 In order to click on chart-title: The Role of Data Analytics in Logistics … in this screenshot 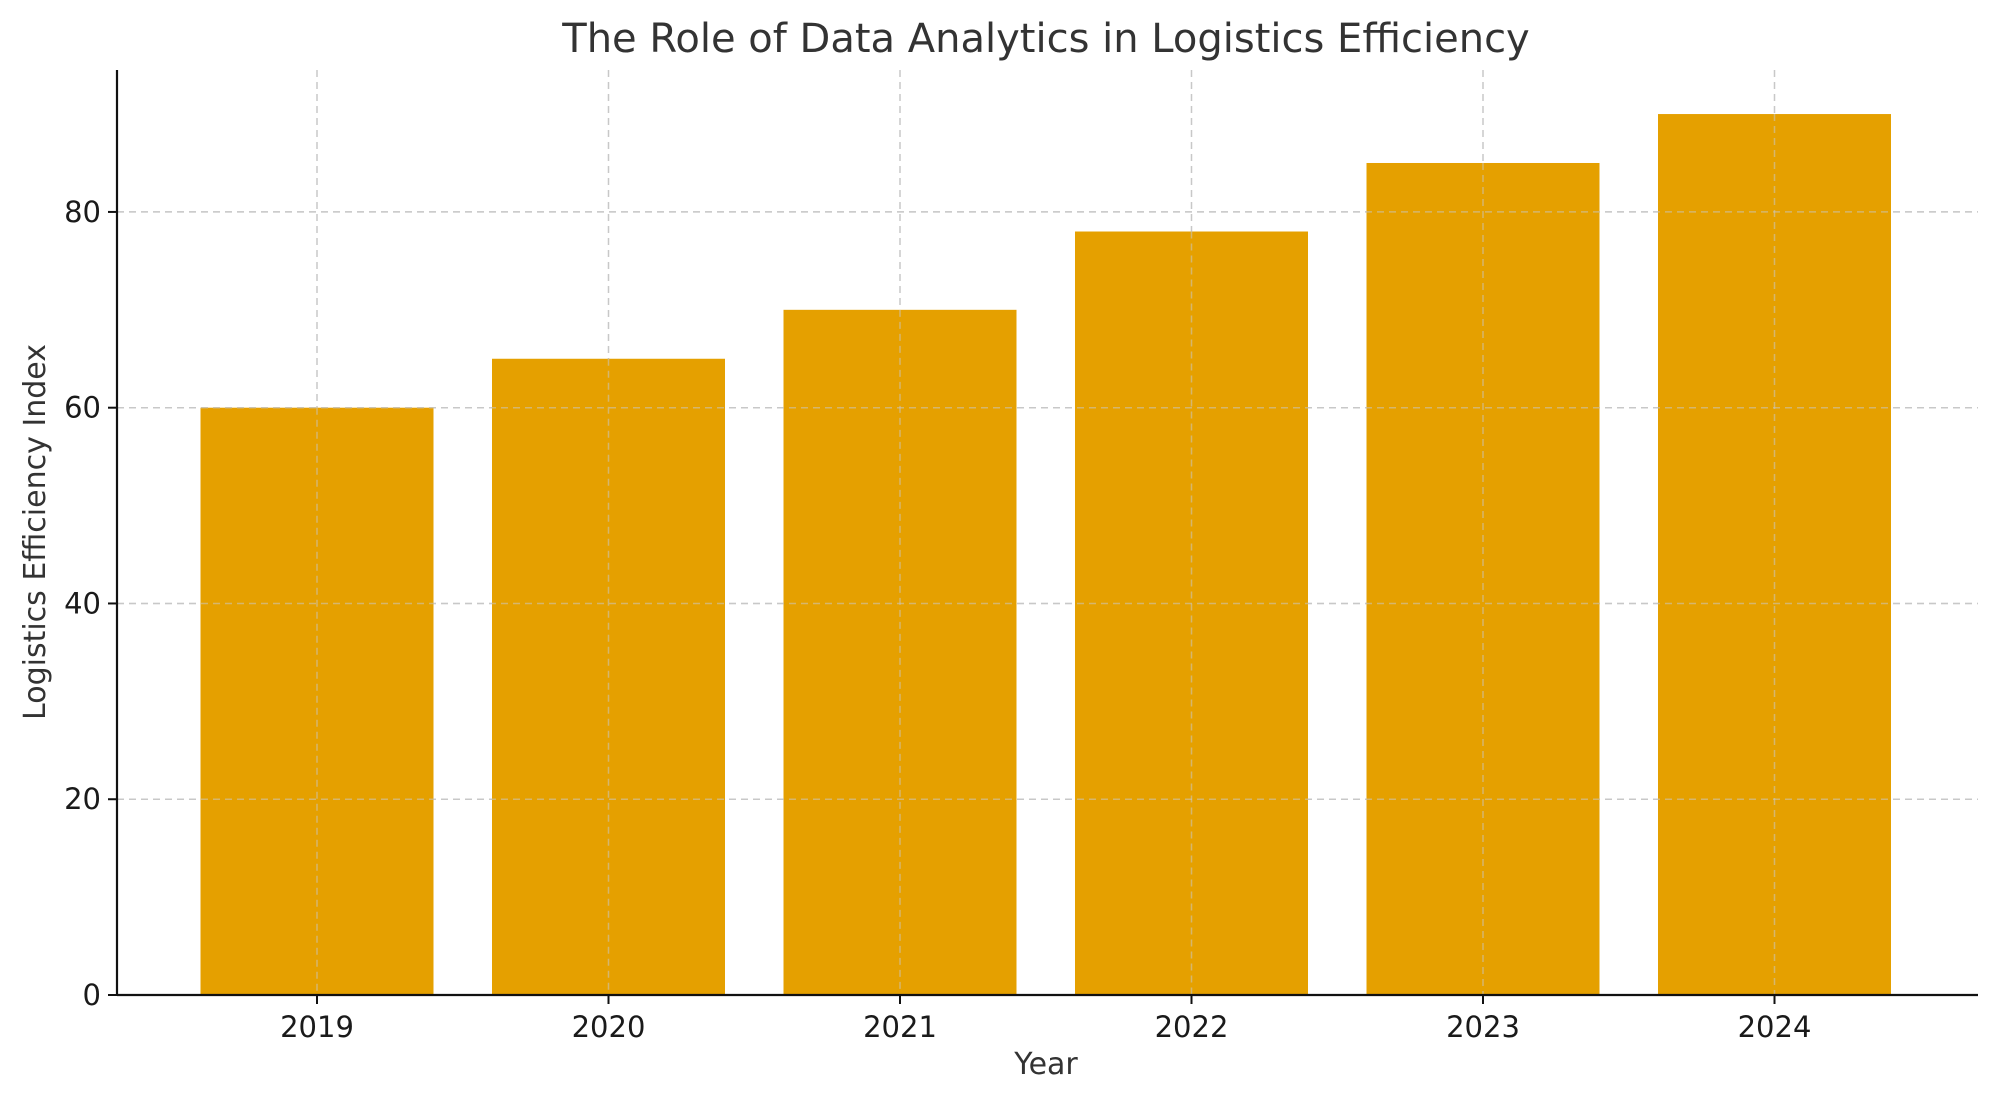, I will do `click(1045, 39)`.